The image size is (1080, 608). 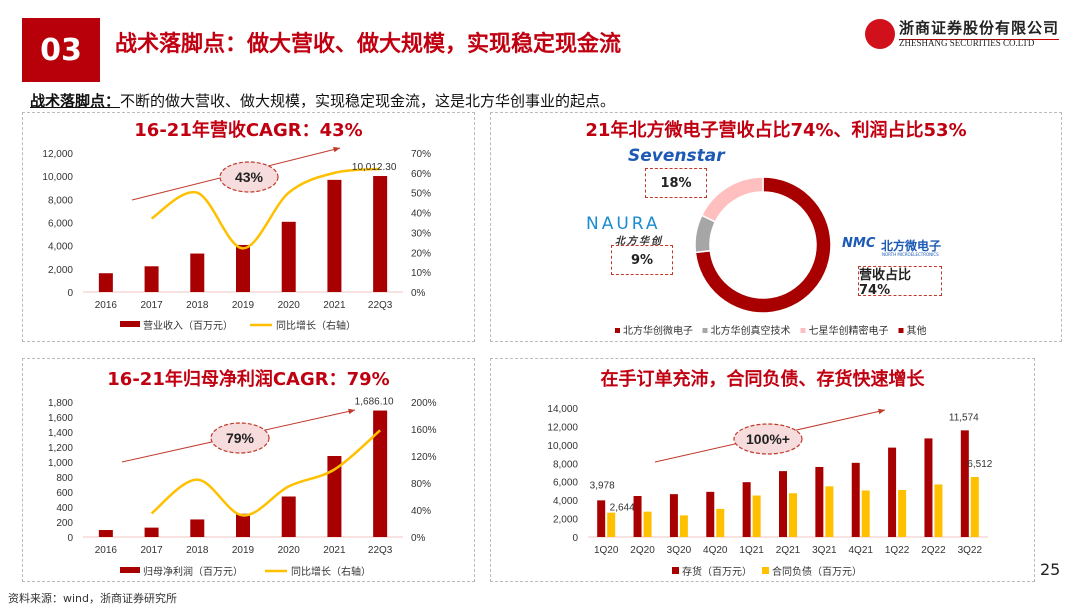 What do you see at coordinates (859, 243) in the screenshot?
I see `nmc-logo: NMC` at bounding box center [859, 243].